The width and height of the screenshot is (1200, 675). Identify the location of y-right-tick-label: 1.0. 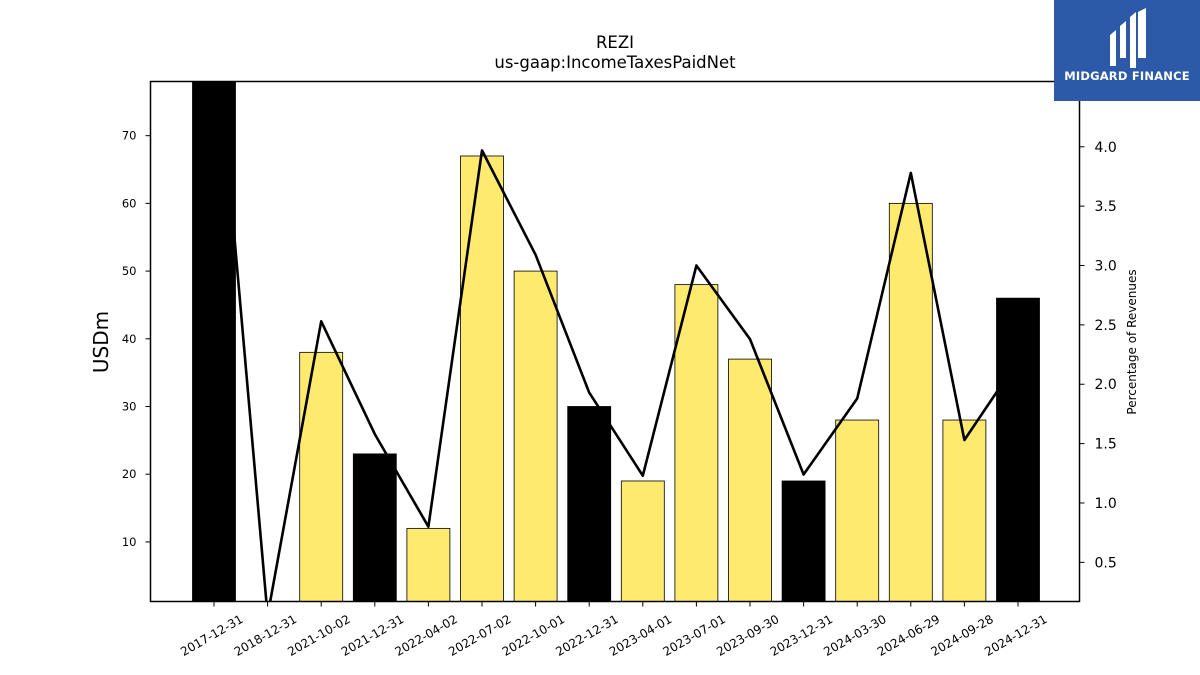
(1106, 504).